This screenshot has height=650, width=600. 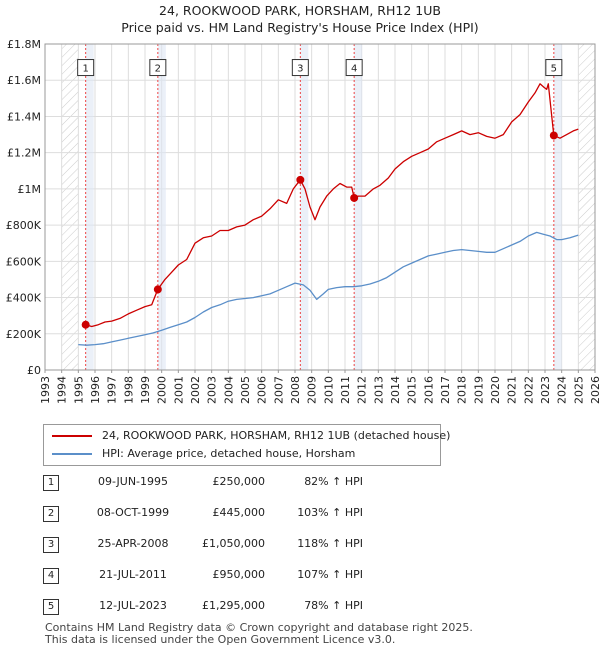 I want to click on x-tick-label: 2005, so click(x=245, y=390).